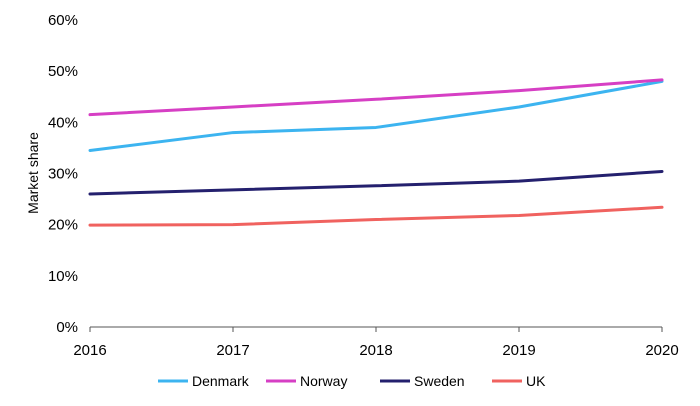 The image size is (700, 406). Describe the element at coordinates (376, 216) in the screenshot. I see `series-line-uk` at that location.